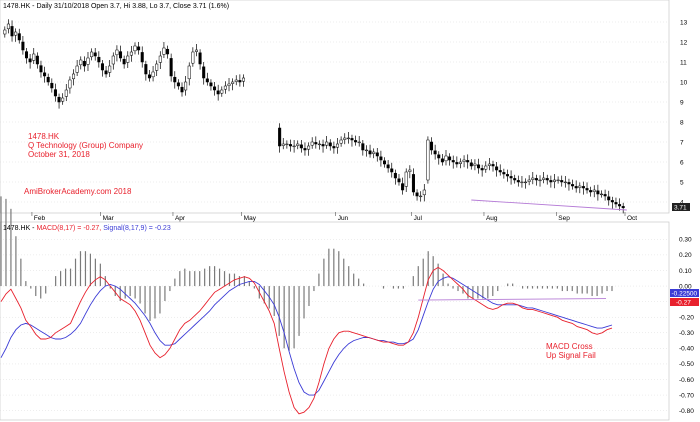 The image size is (700, 422). Describe the element at coordinates (571, 355) in the screenshot. I see `macd-note-line2: Up Signal Fail` at that location.